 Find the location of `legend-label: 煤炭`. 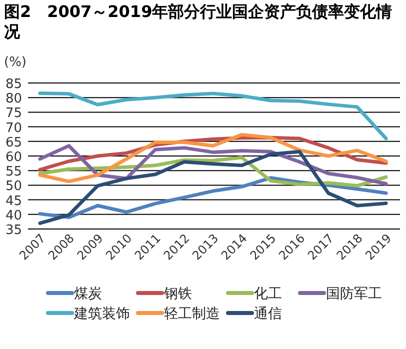

legend-label: 煤炭 is located at coordinates (88, 294).